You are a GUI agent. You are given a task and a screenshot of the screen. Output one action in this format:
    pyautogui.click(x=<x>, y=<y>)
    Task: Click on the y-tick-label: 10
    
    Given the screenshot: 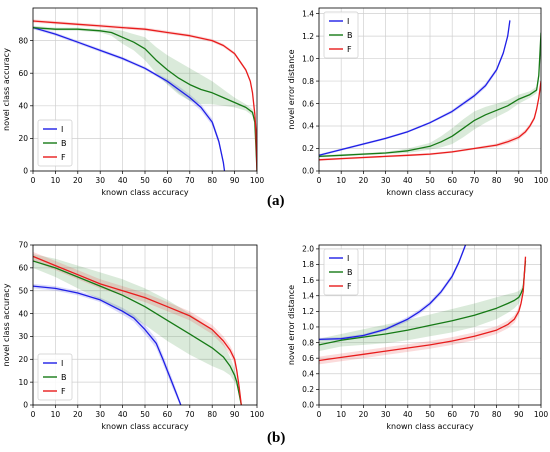 What is the action you would take?
    pyautogui.click(x=23, y=382)
    